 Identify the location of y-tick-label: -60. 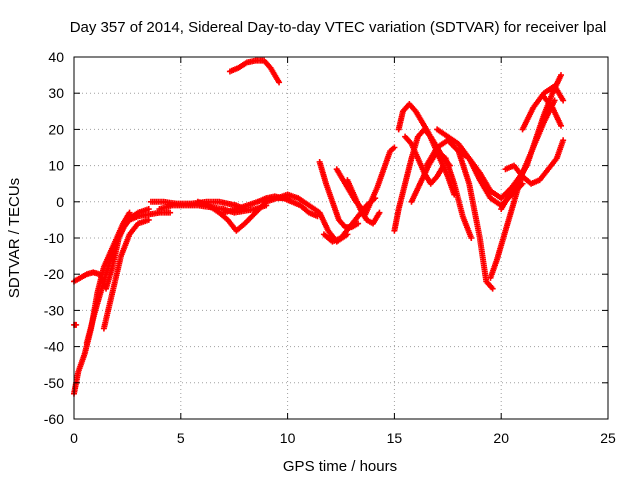
(54, 419).